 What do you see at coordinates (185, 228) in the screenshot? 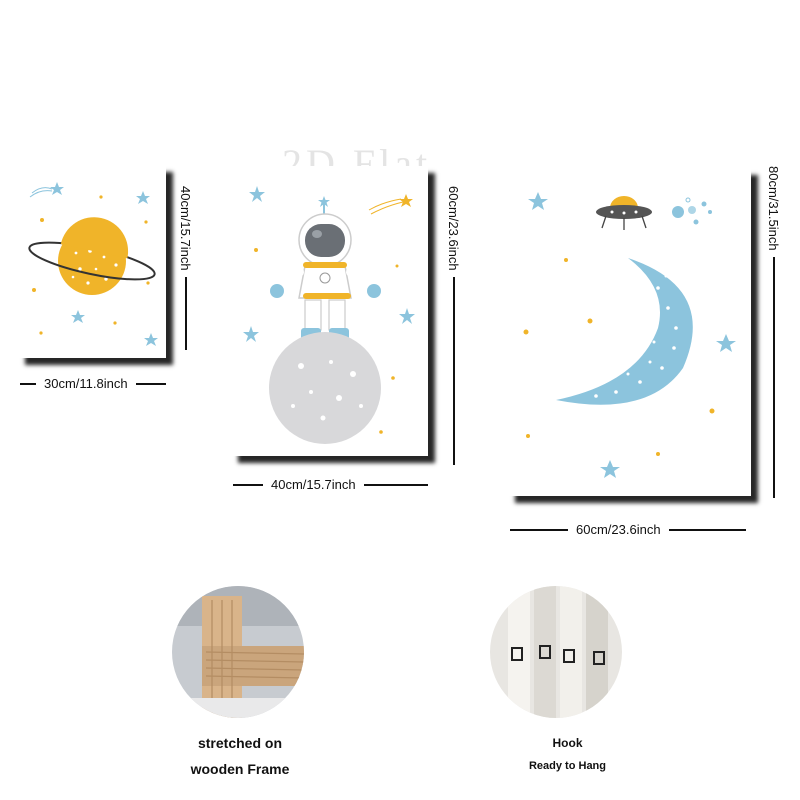
I see `height-label-small: 40cm/15.7inch` at bounding box center [185, 228].